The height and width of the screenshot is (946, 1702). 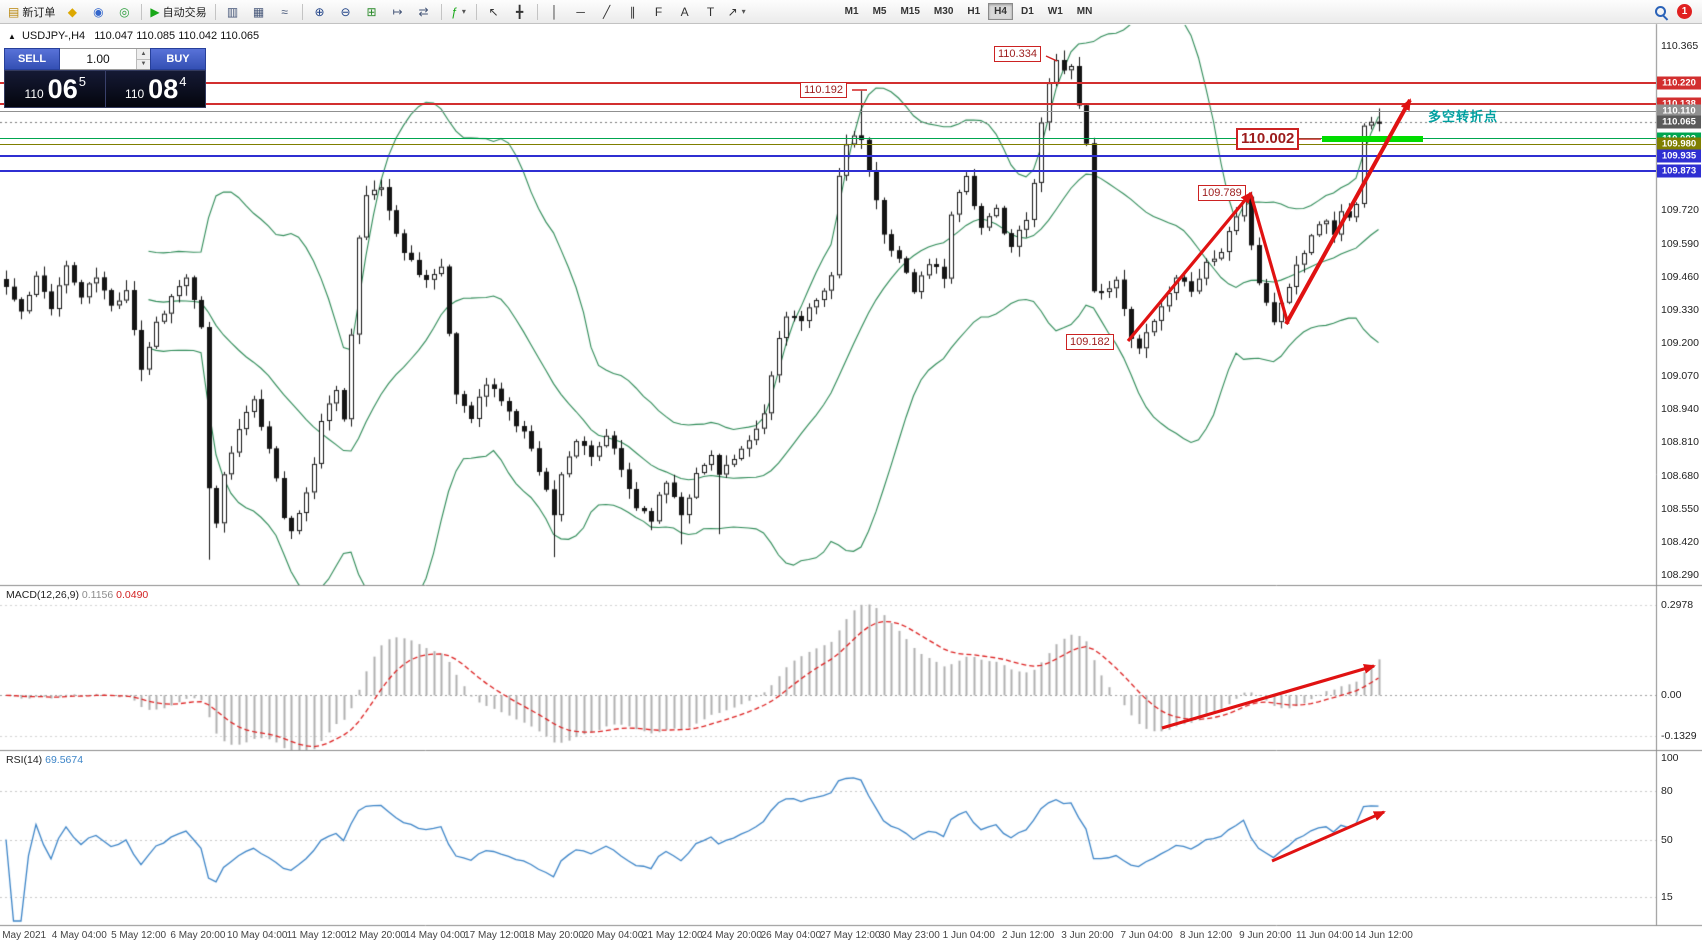 I want to click on price-divider, so click(x=105, y=89).